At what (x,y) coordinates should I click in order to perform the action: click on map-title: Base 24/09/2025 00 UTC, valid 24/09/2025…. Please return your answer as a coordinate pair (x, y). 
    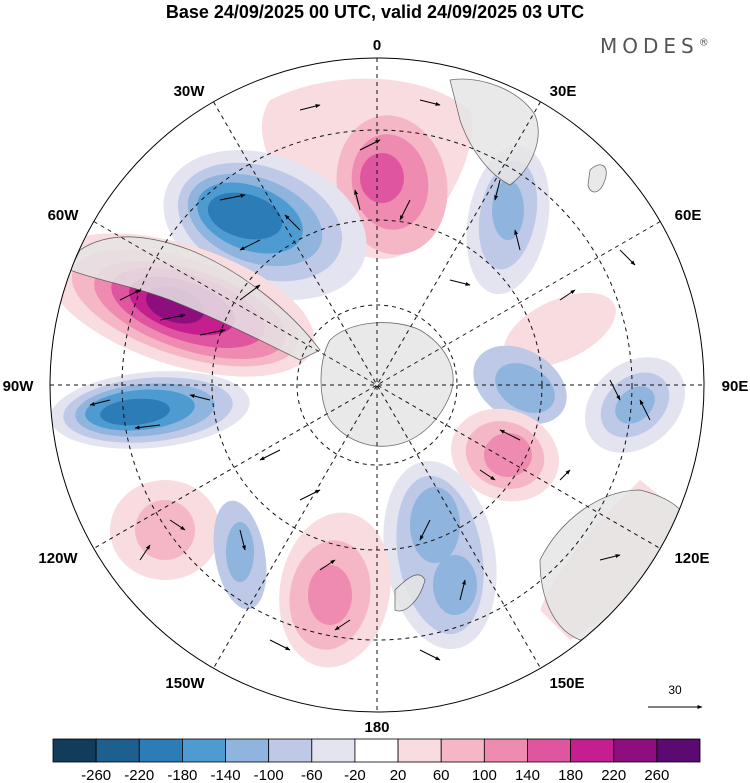
    Looking at the image, I should click on (375, 12).